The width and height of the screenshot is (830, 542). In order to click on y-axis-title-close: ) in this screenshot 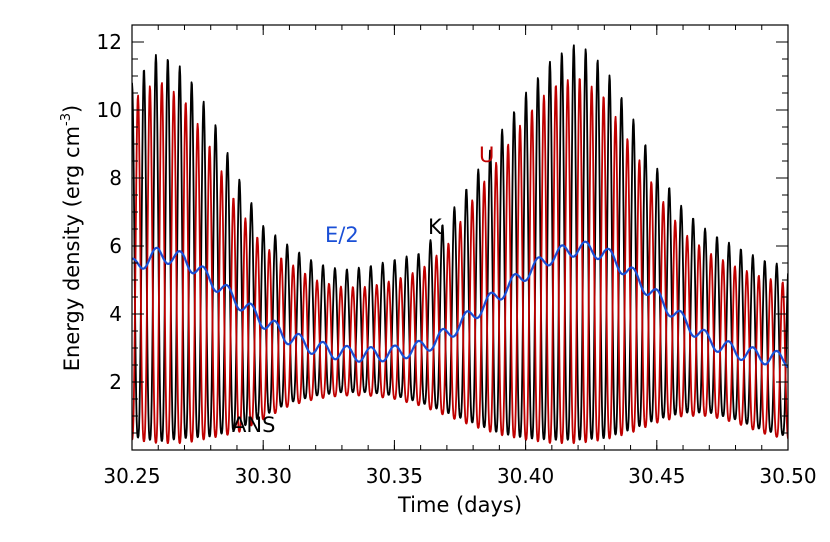, I will do `click(72, 109)`.